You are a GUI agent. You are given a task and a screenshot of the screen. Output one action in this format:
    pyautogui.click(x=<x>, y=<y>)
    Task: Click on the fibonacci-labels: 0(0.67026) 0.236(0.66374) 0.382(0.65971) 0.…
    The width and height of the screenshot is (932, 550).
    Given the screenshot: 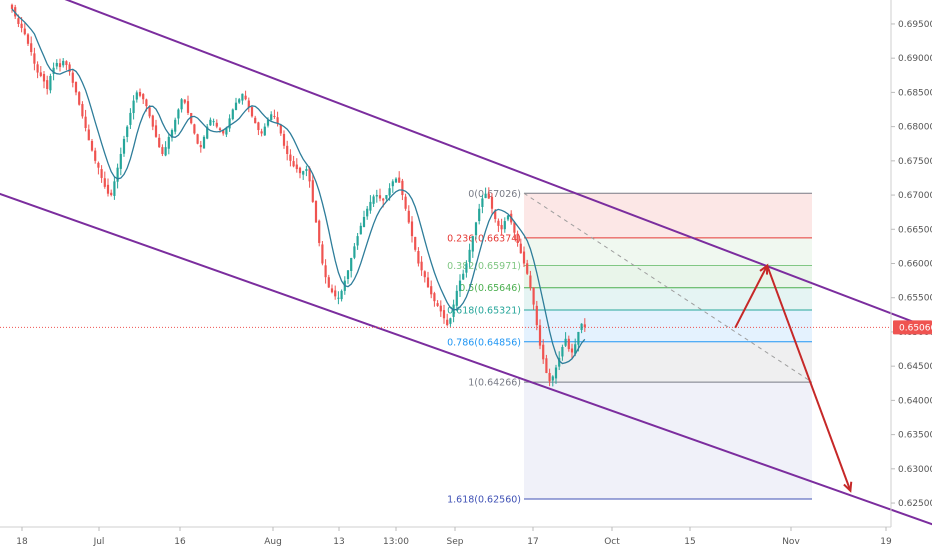 What is the action you would take?
    pyautogui.click(x=484, y=347)
    